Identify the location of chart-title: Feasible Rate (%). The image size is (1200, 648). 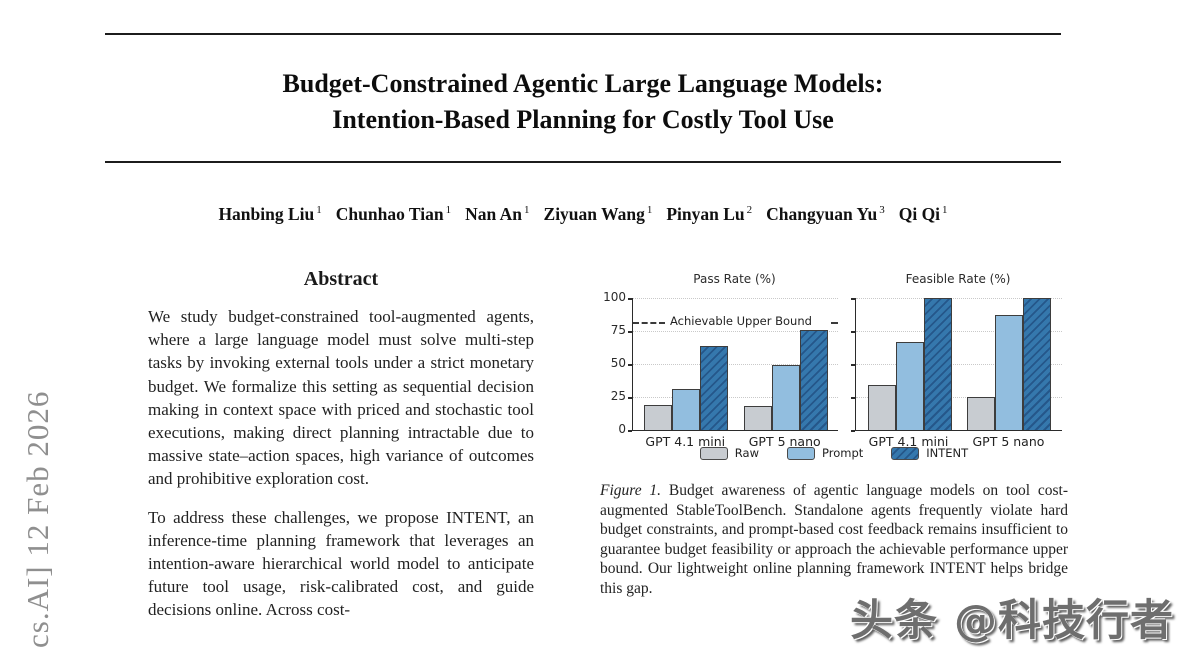
(958, 279).